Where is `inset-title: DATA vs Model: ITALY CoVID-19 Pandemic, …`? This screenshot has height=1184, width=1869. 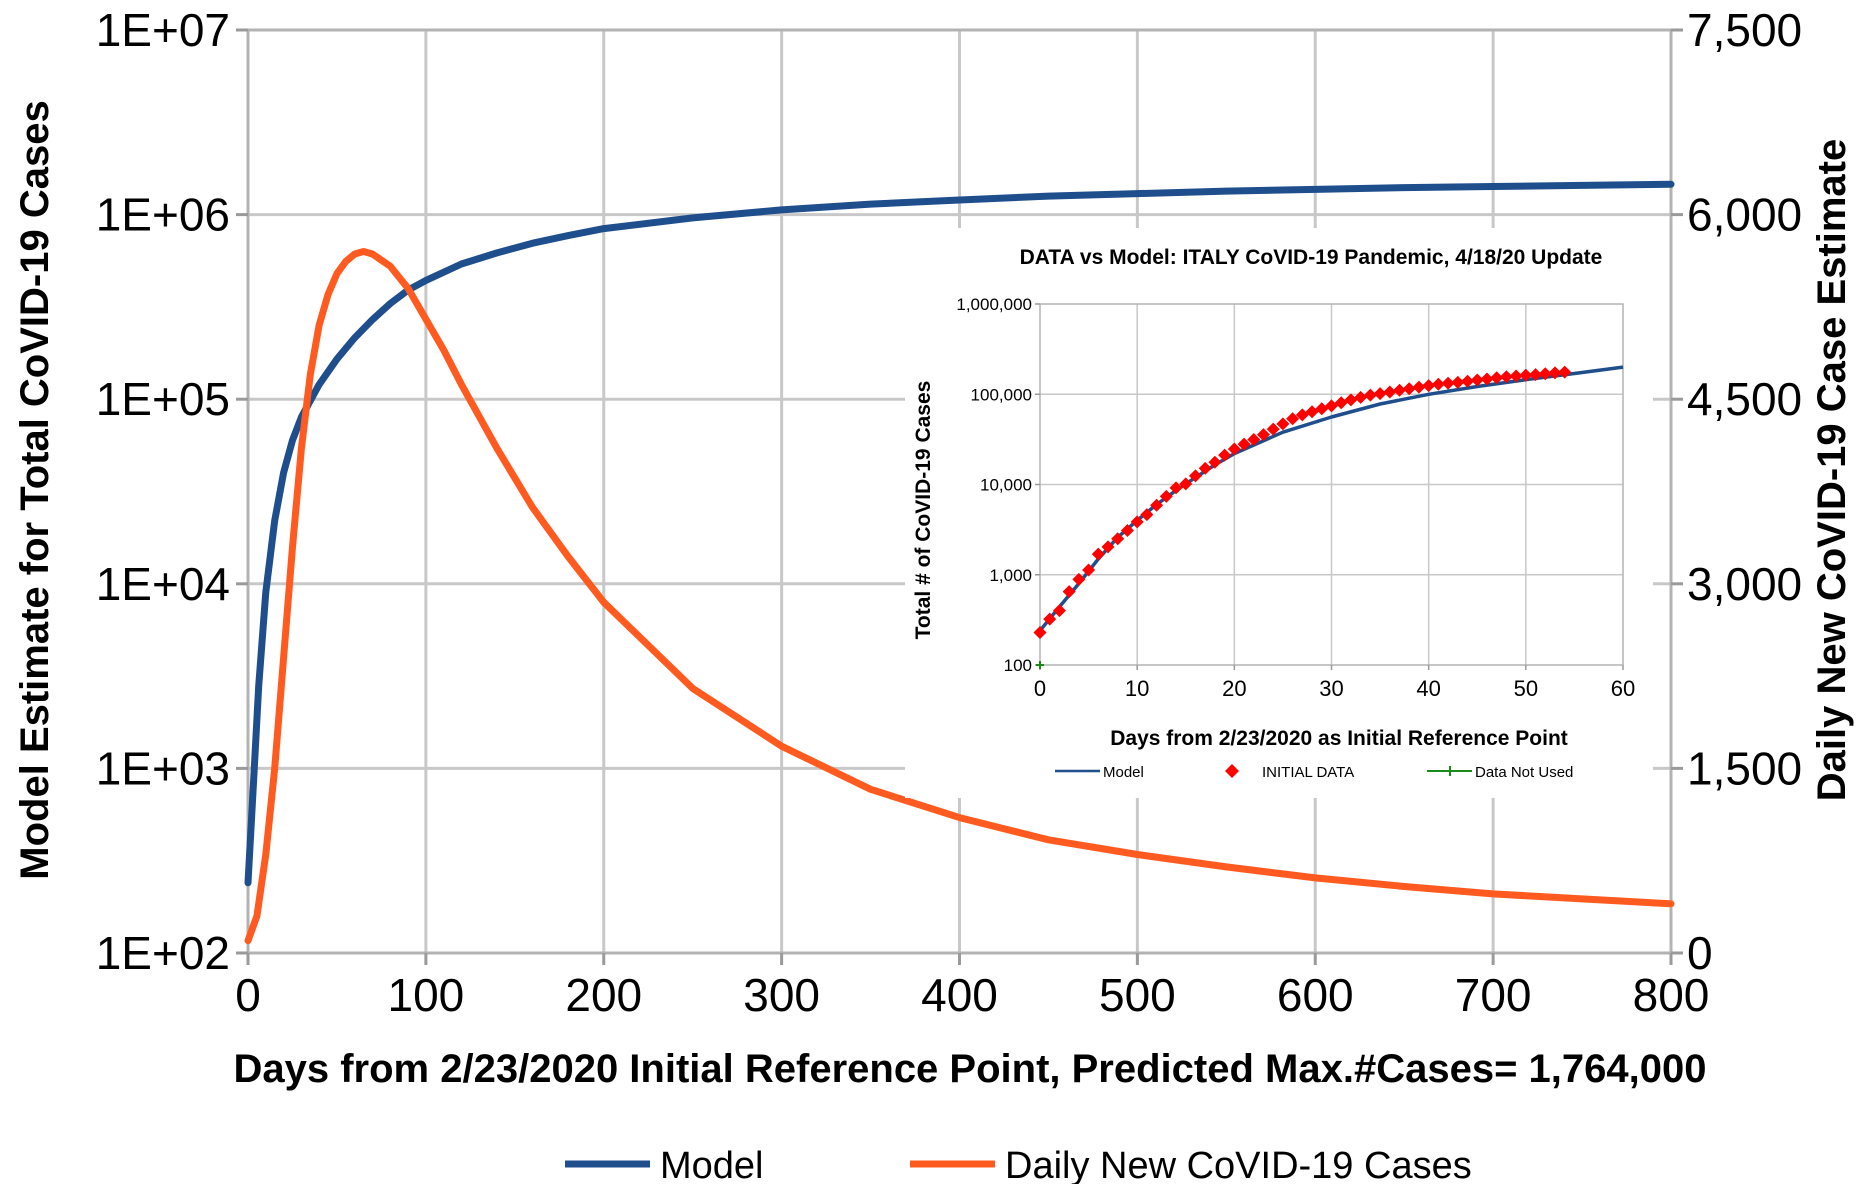 inset-title: DATA vs Model: ITALY CoVID-19 Pandemic, … is located at coordinates (1311, 257).